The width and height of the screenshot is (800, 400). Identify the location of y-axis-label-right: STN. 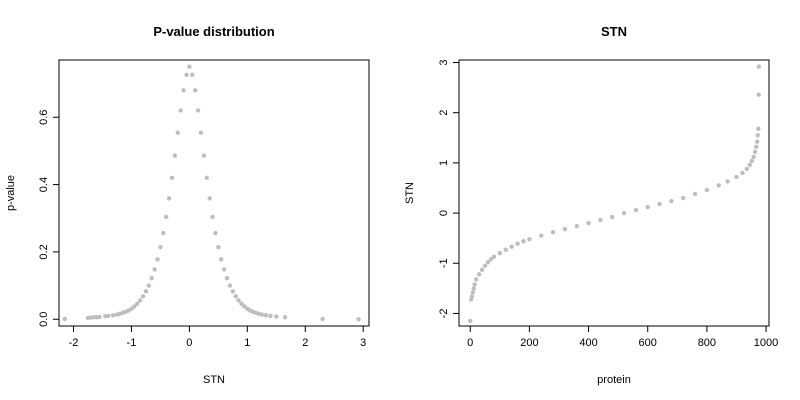
(410, 193).